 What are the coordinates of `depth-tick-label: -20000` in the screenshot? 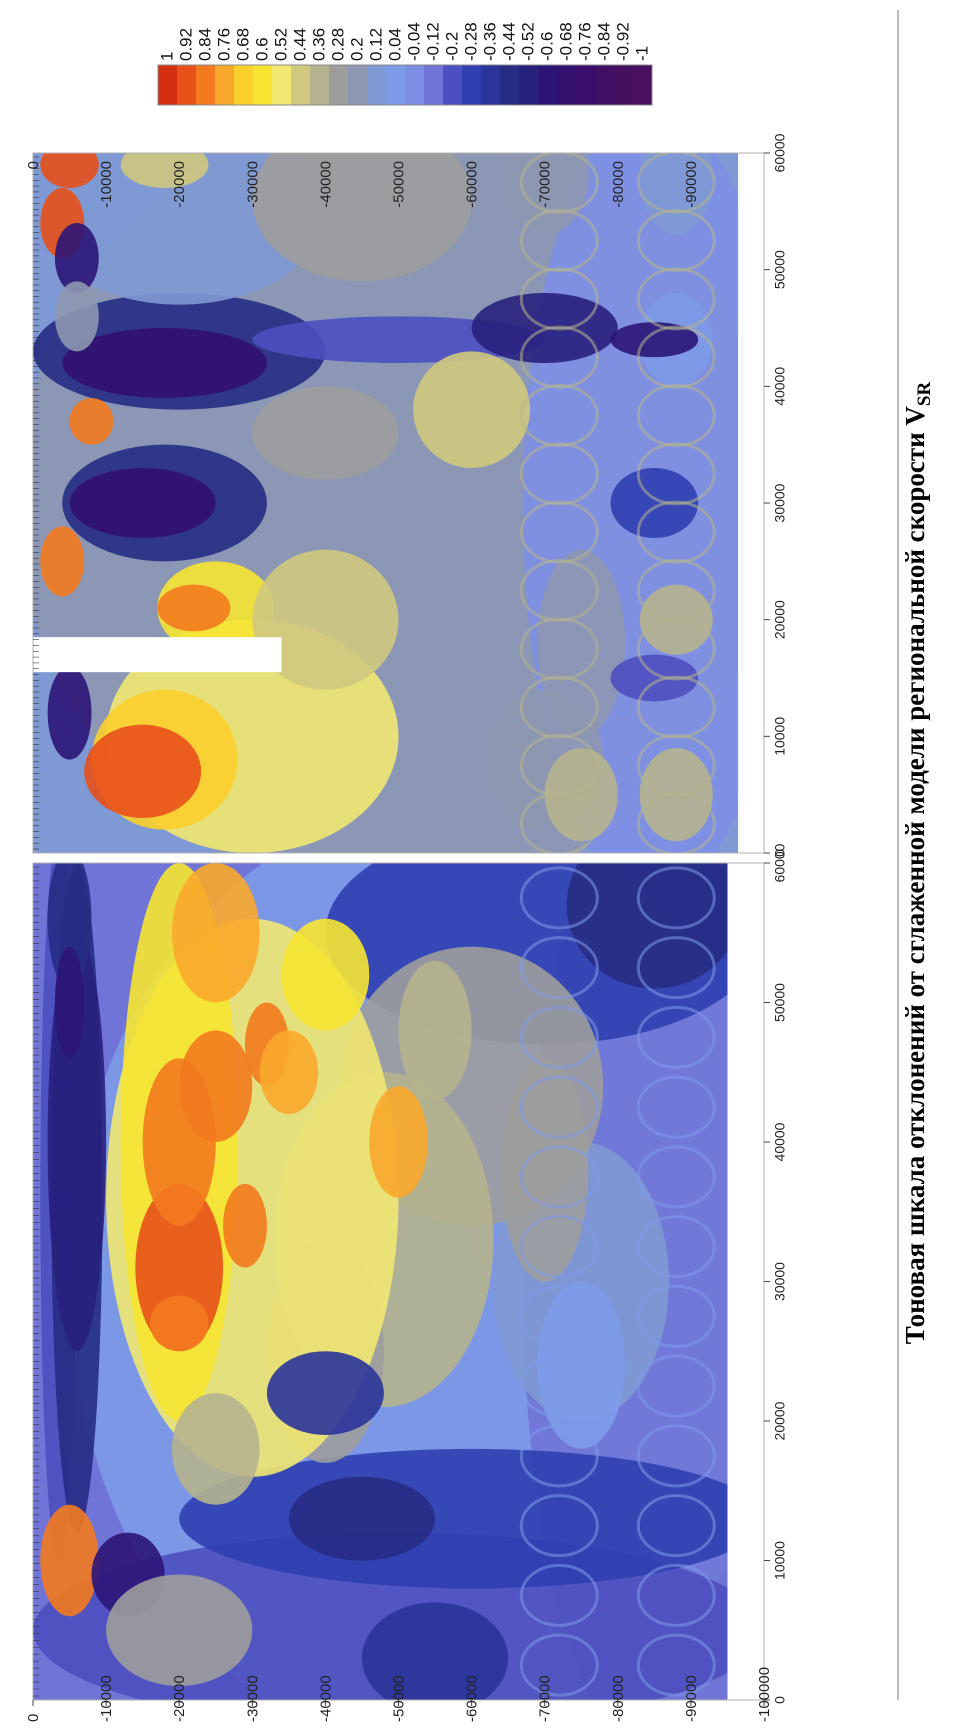 It's located at (179, 184).